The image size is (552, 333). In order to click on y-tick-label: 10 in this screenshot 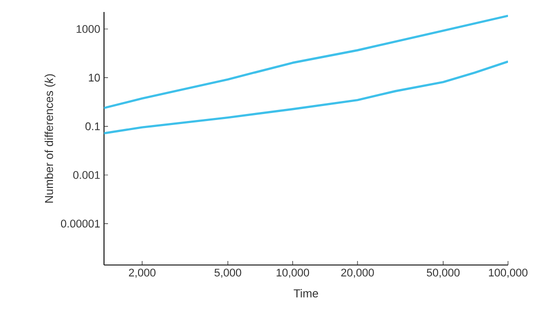, I will do `click(94, 78)`.